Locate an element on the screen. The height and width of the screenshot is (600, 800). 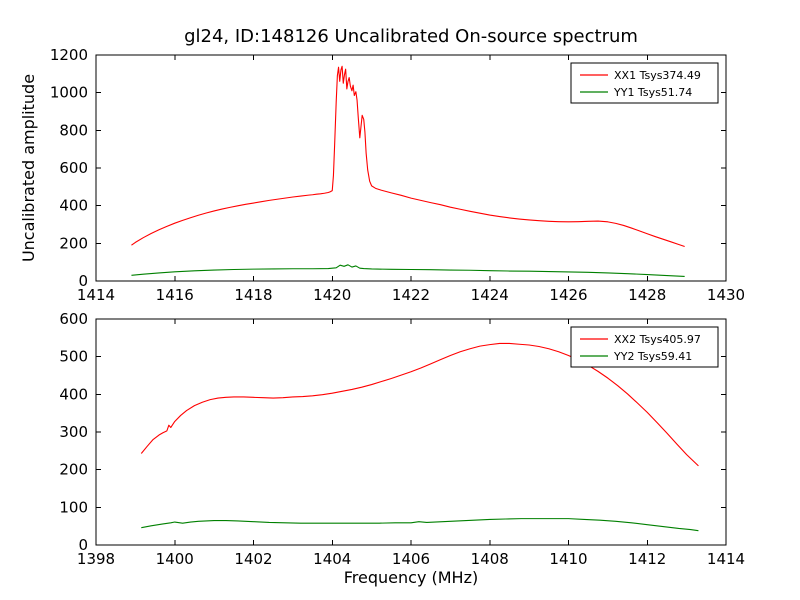
legend-label: YY1 Tsys51.74 is located at coordinates (652, 92).